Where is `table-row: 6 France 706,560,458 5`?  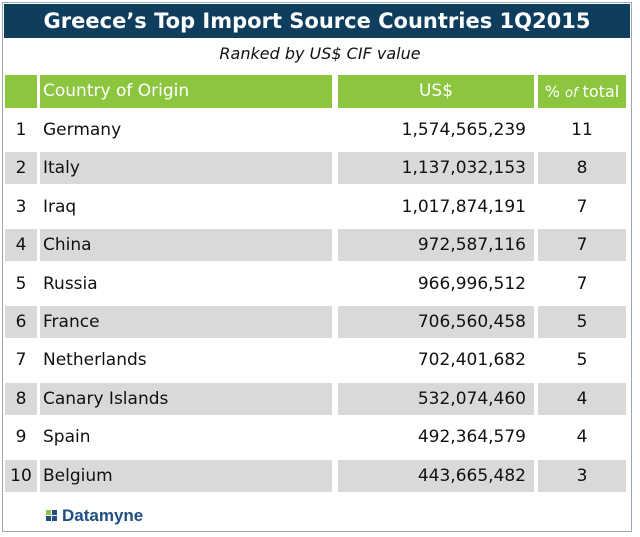 table-row: 6 France 706,560,458 5 is located at coordinates (320, 322).